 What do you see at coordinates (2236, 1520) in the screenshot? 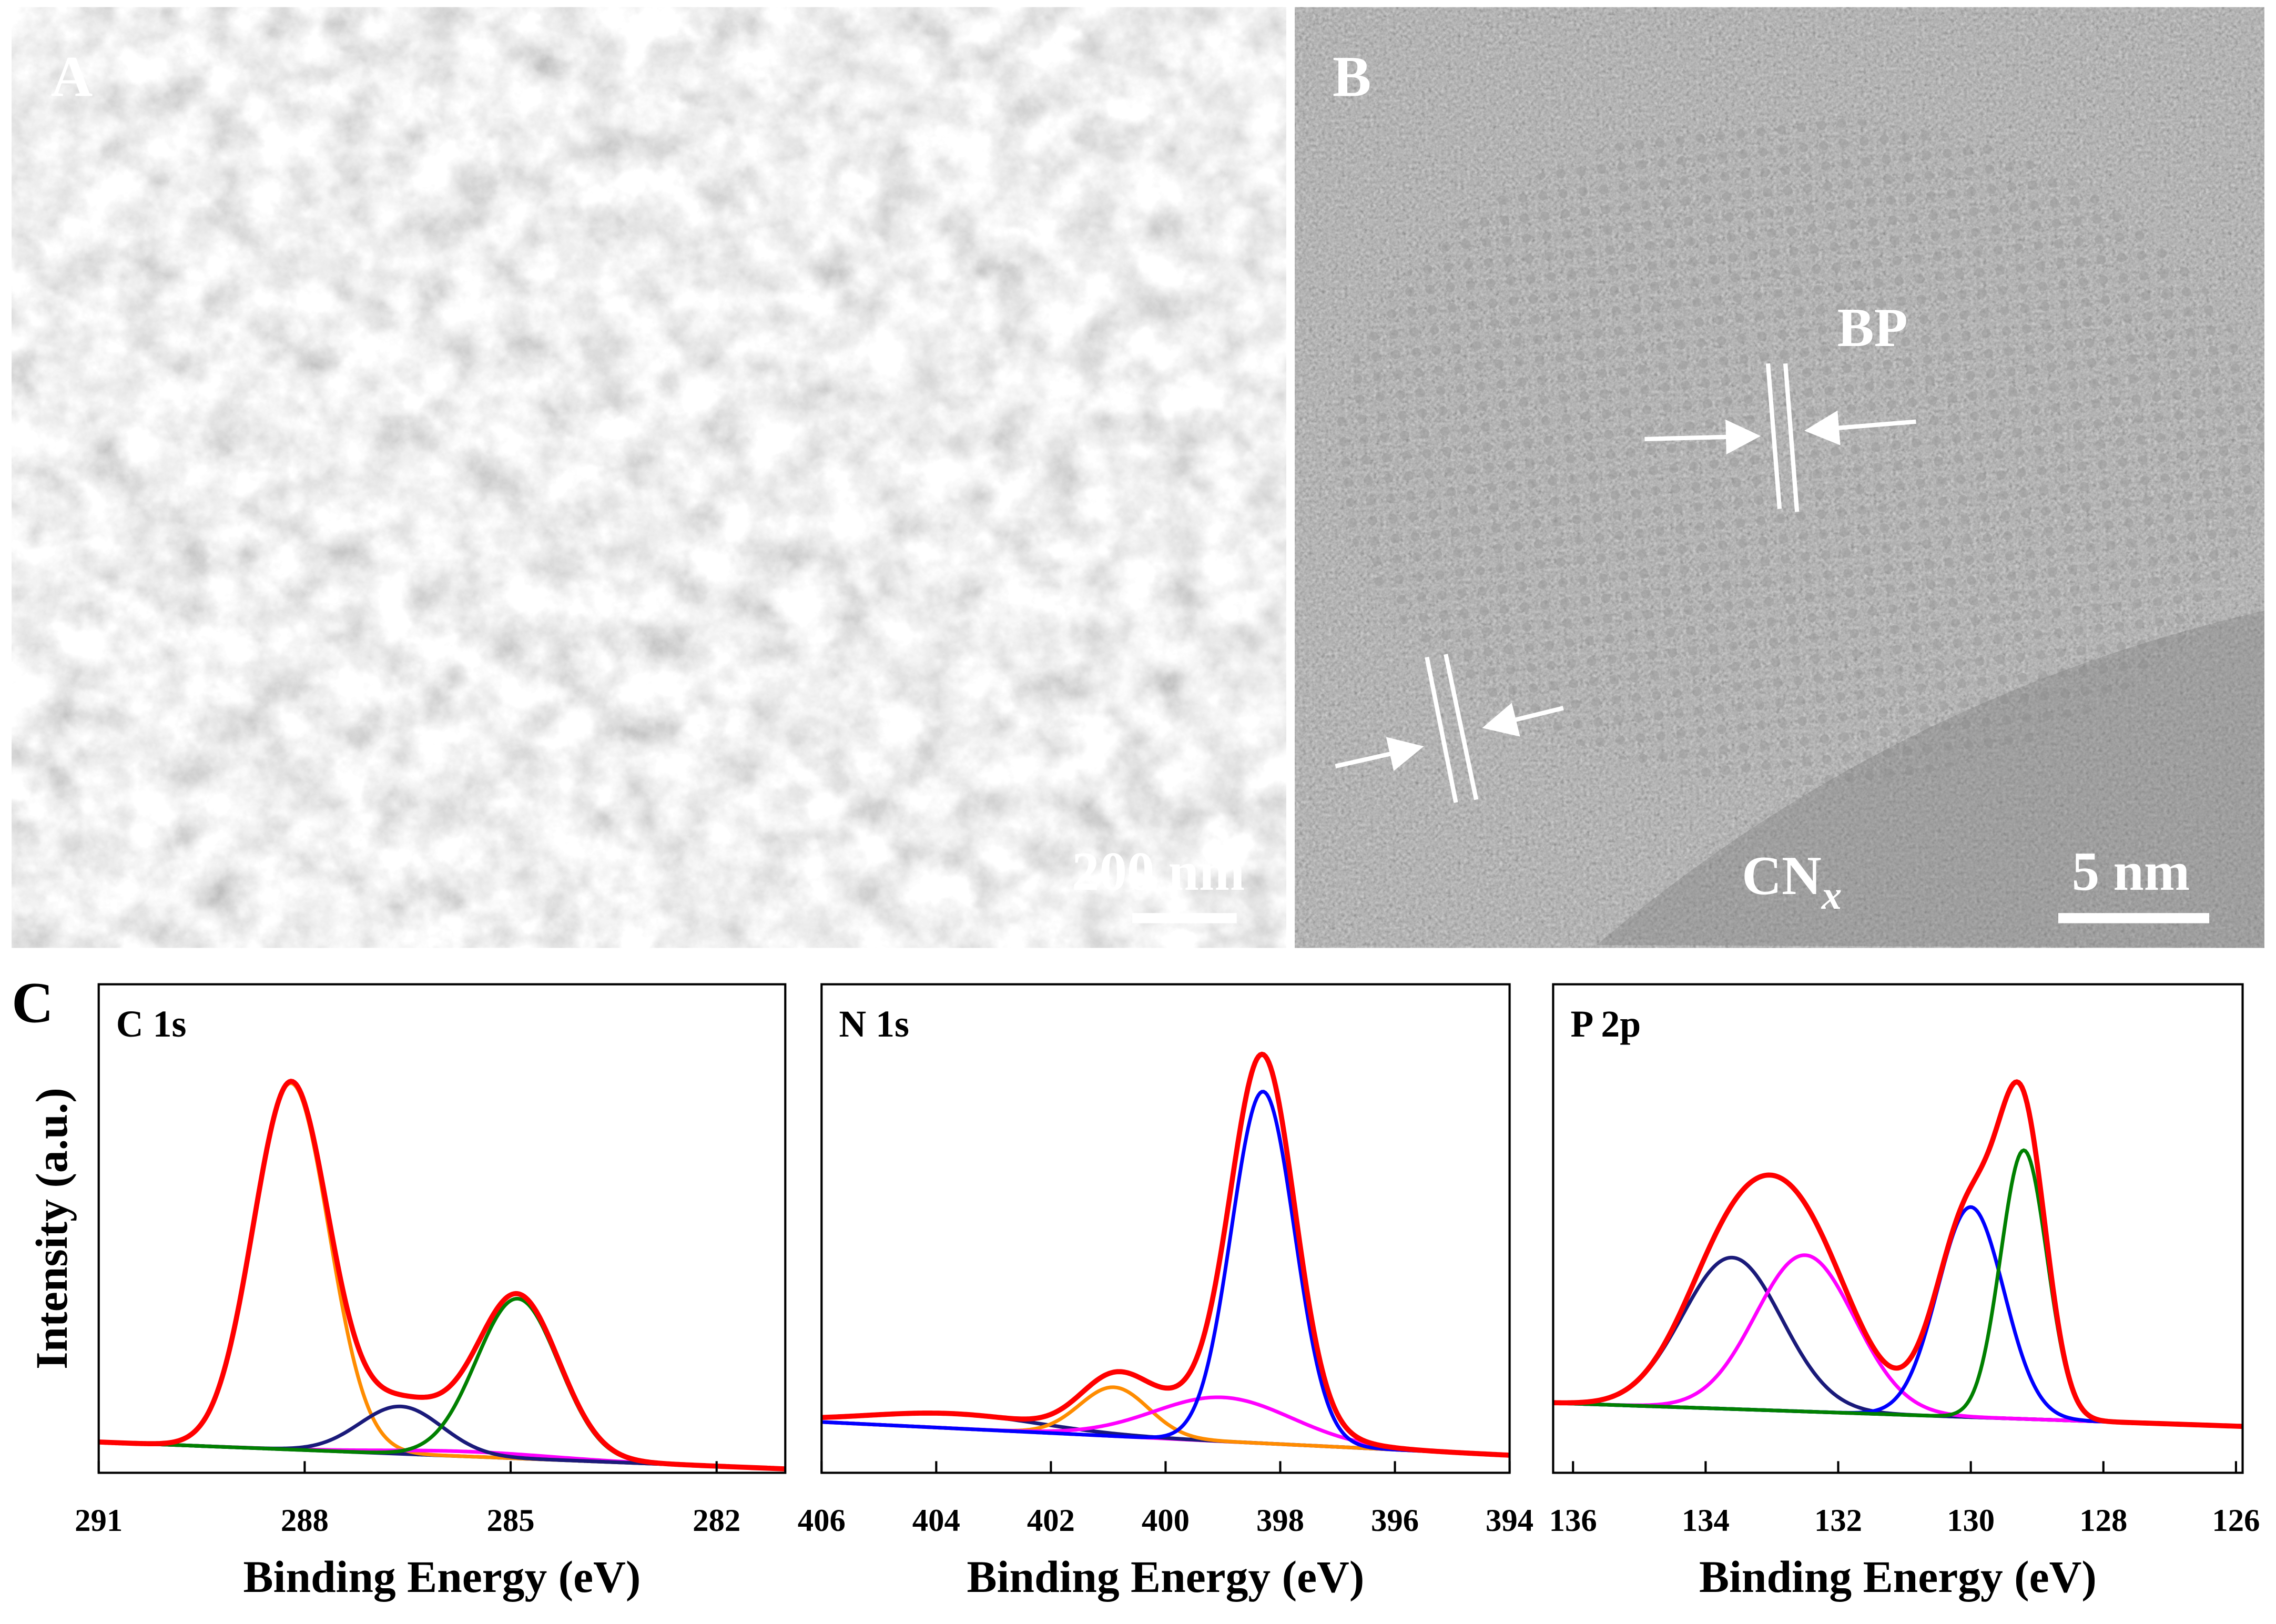
I see `x-tick-label: 126` at bounding box center [2236, 1520].